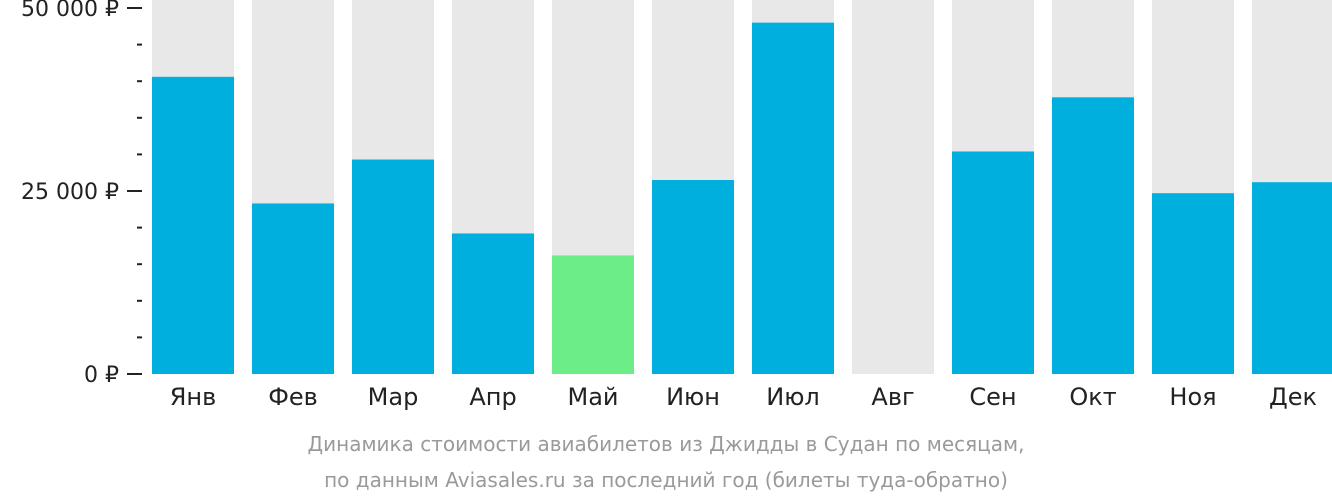  I want to click on x-tick-label-6: Июл, so click(793, 397).